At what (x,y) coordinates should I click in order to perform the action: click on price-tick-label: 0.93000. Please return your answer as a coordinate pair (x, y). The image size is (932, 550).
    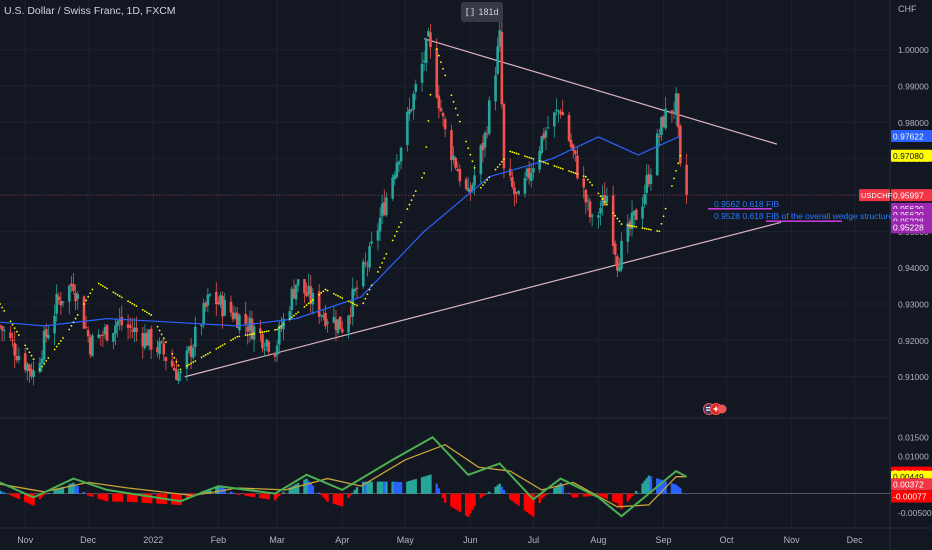
    Looking at the image, I should click on (913, 305).